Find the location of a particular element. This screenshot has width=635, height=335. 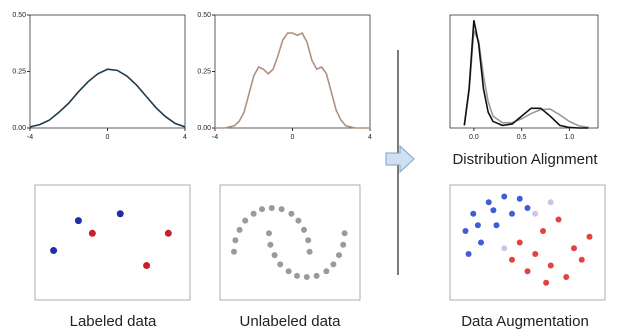

arrow is located at coordinates (400, 159).